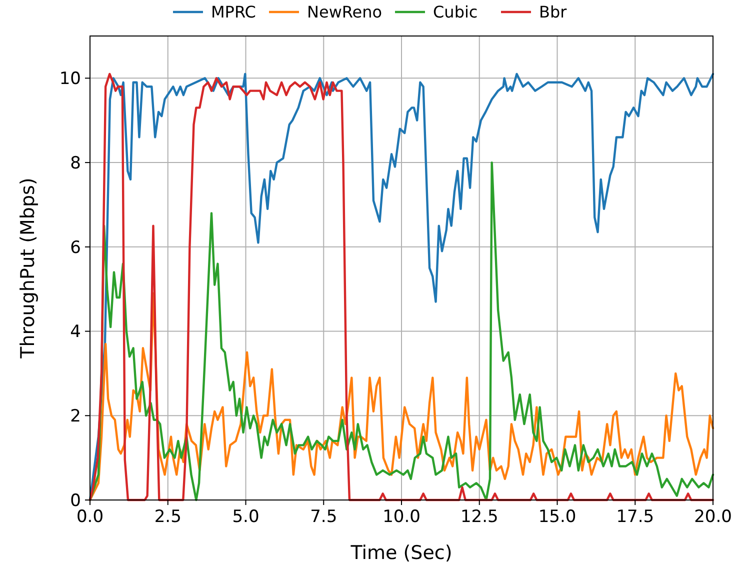 The width and height of the screenshot is (740, 565). Describe the element at coordinates (28, 269) in the screenshot. I see `y-axis-title: ThroughPut (Mbps)` at that location.